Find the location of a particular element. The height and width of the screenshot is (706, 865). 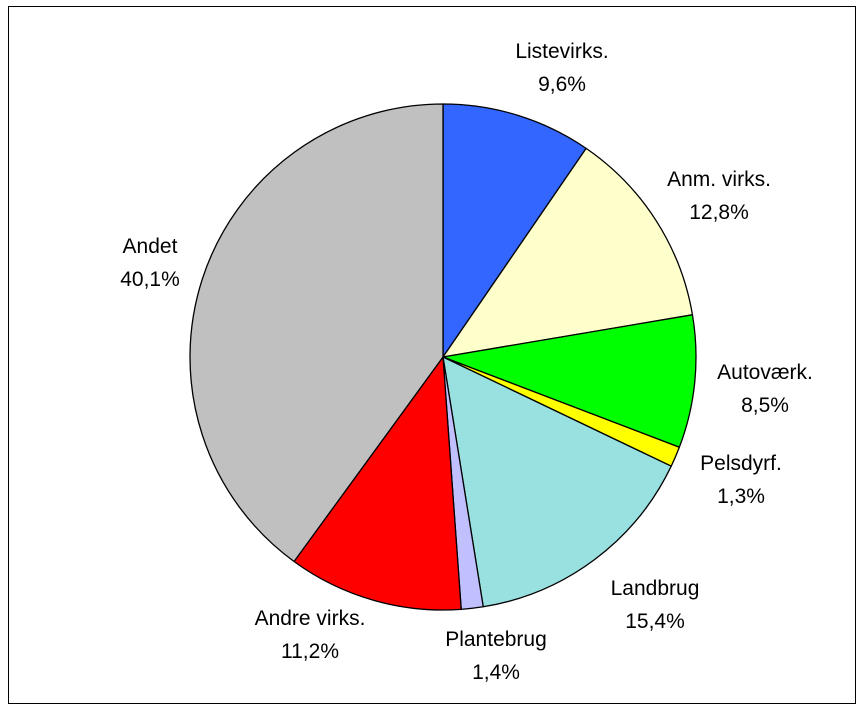

slice-category-label: Listevirks. is located at coordinates (561, 51).